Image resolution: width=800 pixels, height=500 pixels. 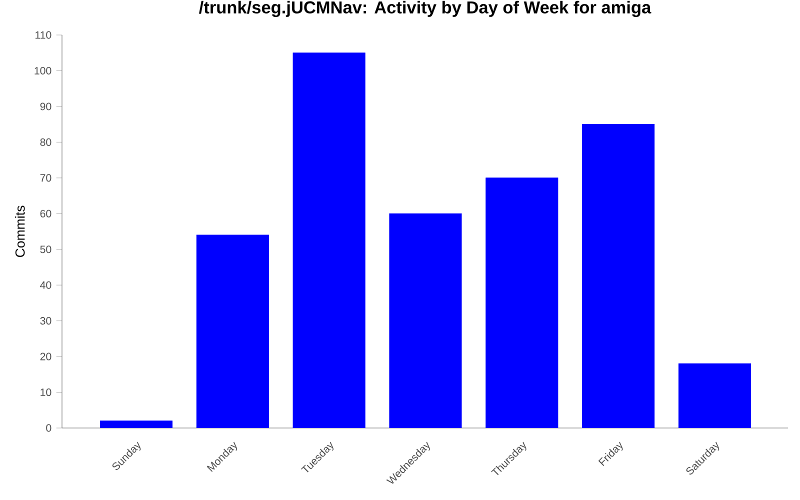 I want to click on y-tick-label: 40, so click(x=46, y=285).